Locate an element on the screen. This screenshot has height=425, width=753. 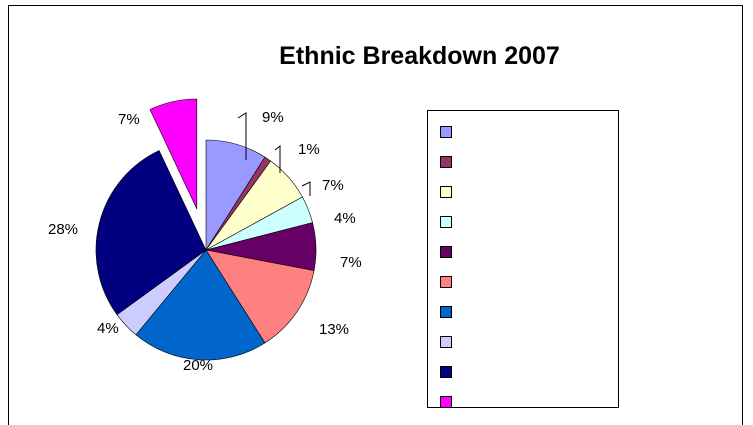
data-label-7: 20% is located at coordinates (198, 365).